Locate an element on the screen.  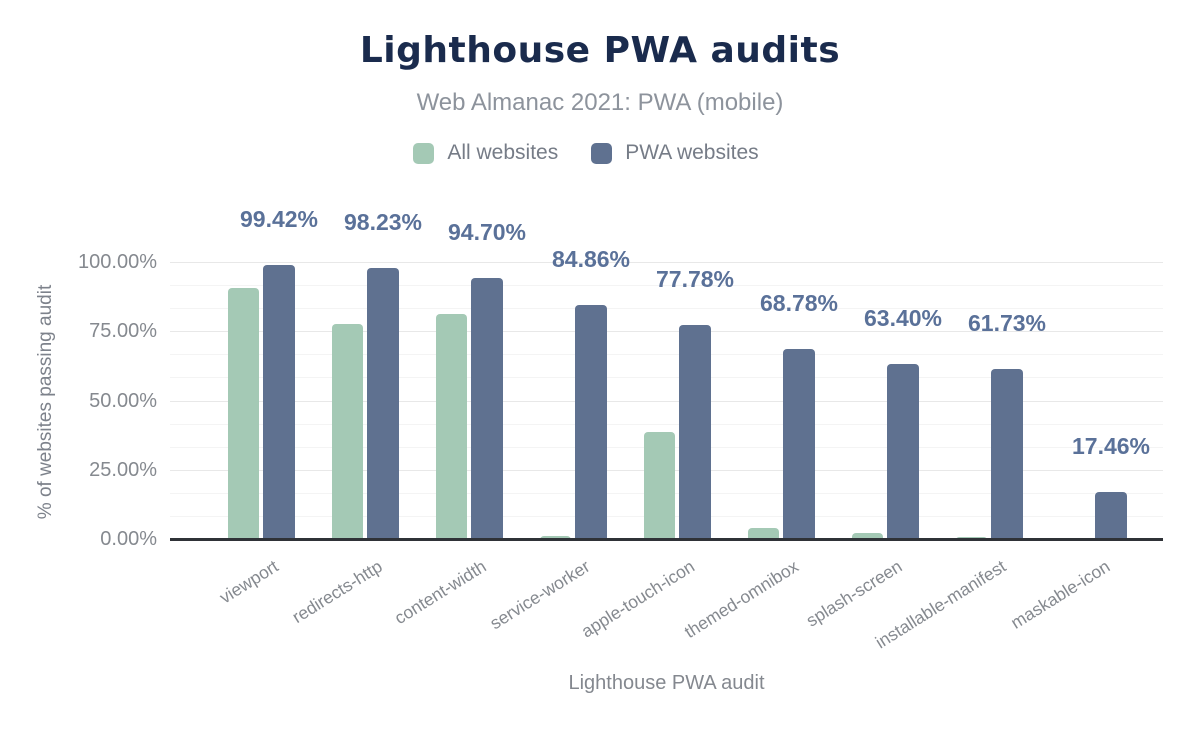
x-tick-splash-screen: splash-screen is located at coordinates (854, 593).